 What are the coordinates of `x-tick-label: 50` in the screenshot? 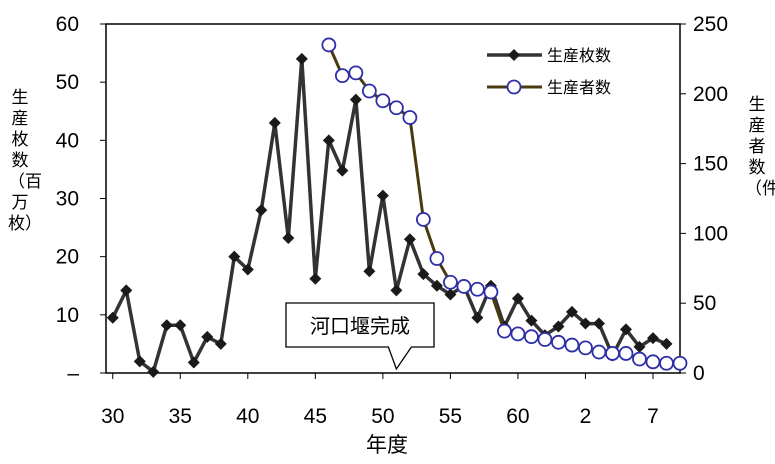 It's located at (382, 416).